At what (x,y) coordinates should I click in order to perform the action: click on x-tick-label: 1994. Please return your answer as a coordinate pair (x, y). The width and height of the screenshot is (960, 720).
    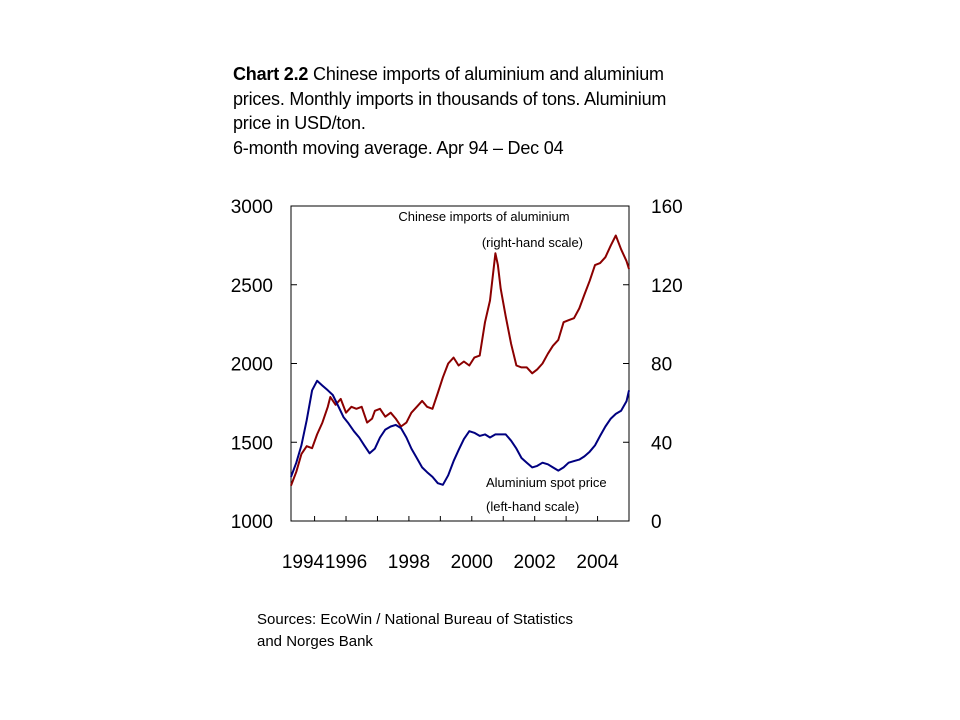
    Looking at the image, I should click on (303, 562).